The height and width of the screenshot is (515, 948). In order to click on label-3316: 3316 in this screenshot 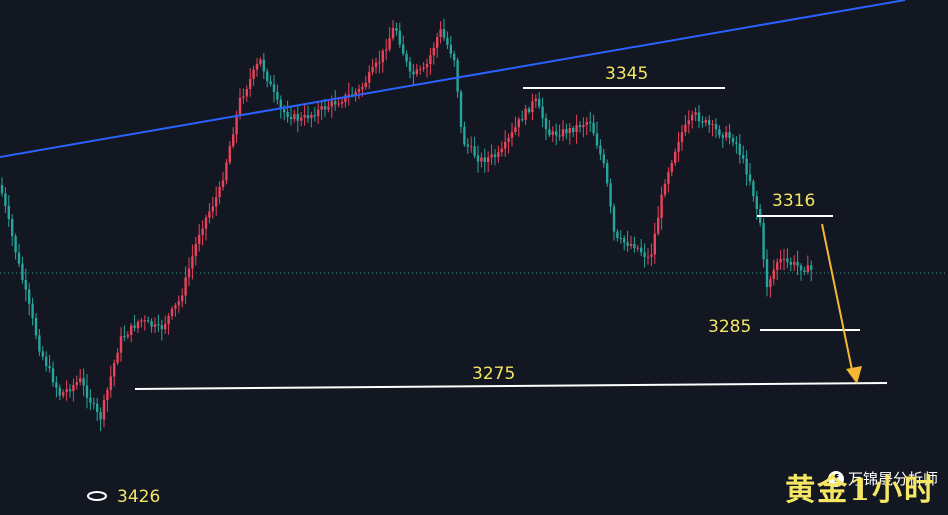, I will do `click(794, 201)`.